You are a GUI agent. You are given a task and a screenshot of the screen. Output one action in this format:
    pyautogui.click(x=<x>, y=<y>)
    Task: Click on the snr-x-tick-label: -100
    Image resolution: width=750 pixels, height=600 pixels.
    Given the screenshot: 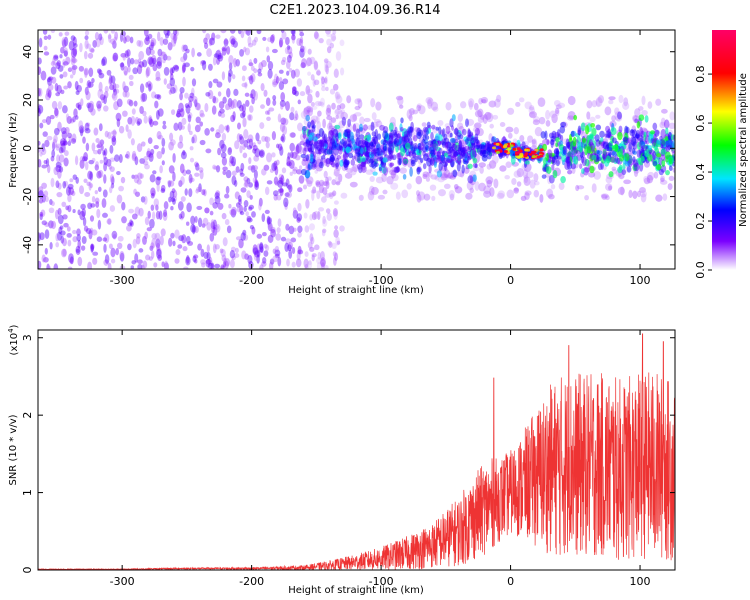 What is the action you would take?
    pyautogui.click(x=381, y=581)
    